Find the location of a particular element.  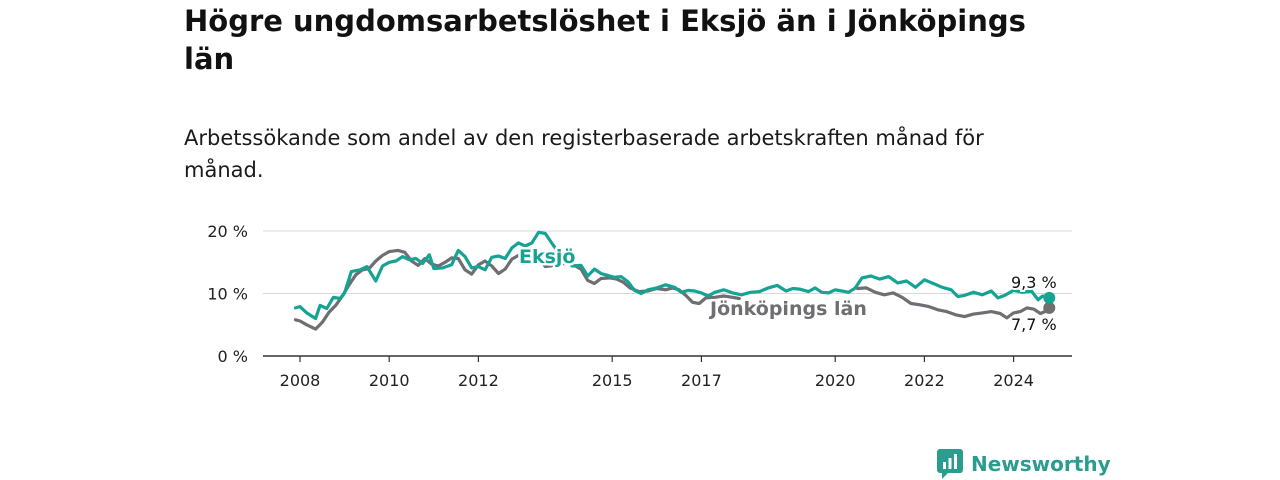

series-line-eksjo is located at coordinates (672, 275).